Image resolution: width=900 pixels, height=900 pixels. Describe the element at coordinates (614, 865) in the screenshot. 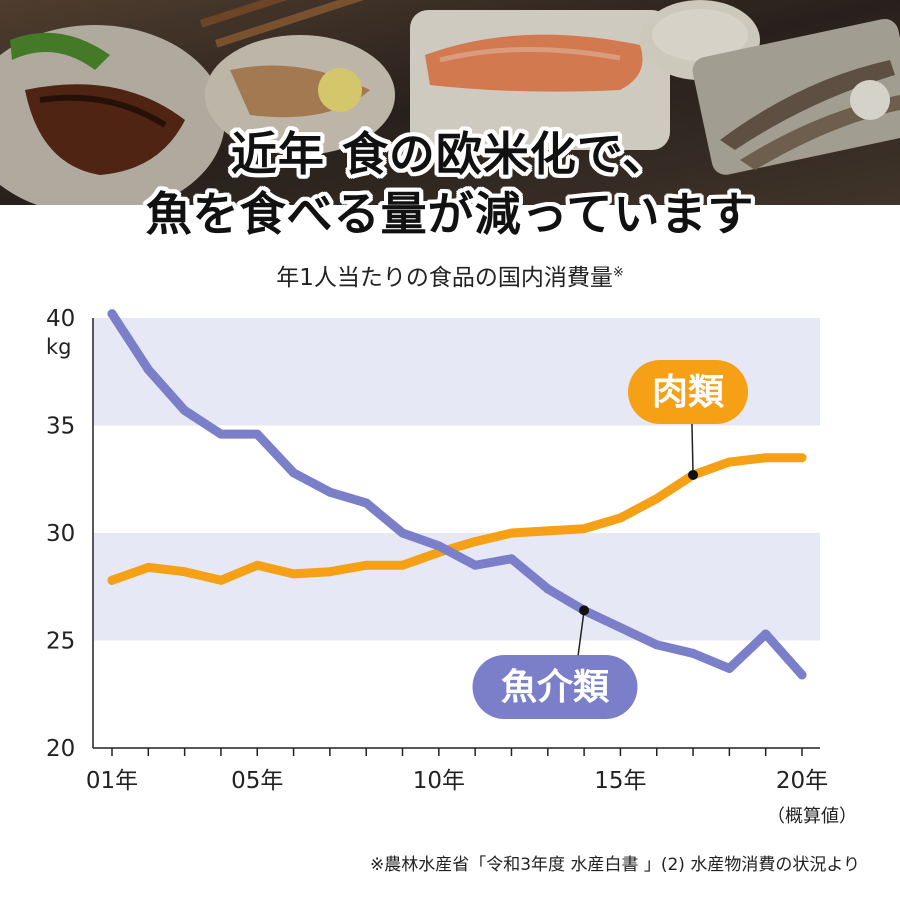

I see `source-footnote: ※農林水産省「令和3年度 水産白書 」(2) 水産物消費の状況より` at that location.